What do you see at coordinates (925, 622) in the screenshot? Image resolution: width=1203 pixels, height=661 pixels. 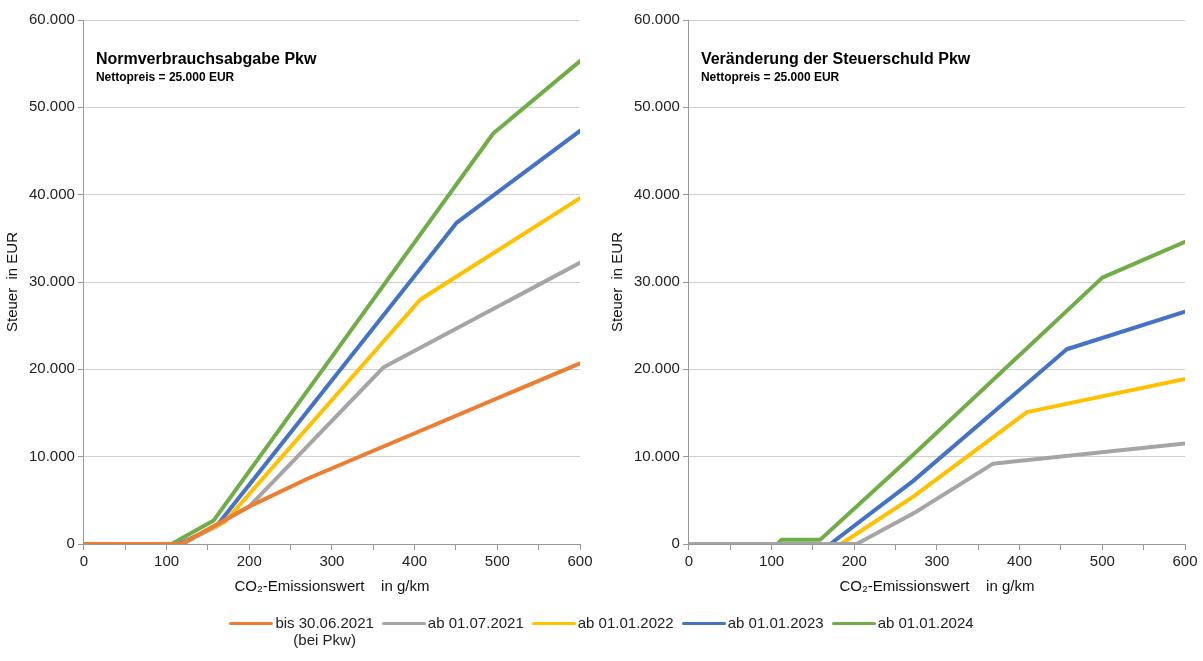 I see `legend-label: ab 01.01.2024` at bounding box center [925, 622].